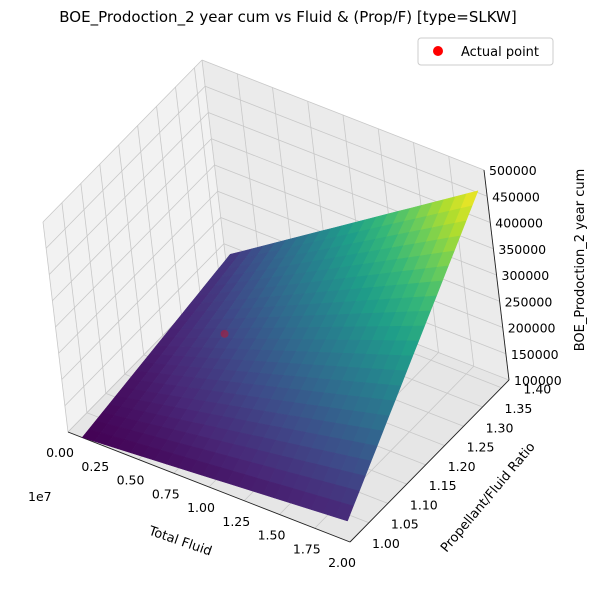 This screenshot has width=595, height=590. I want to click on actual-point-marker, so click(224, 333).